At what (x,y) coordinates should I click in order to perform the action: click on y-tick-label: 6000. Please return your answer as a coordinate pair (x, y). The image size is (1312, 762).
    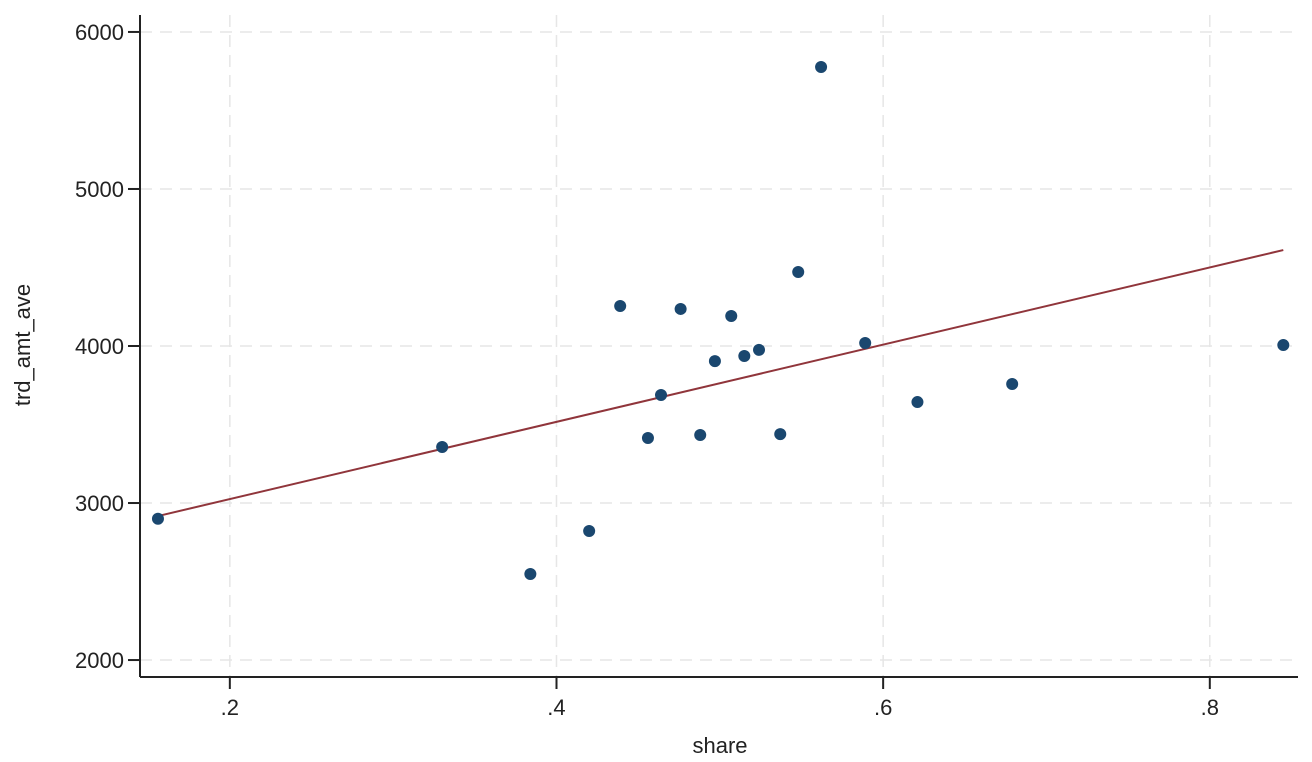
    Looking at the image, I should click on (99, 32).